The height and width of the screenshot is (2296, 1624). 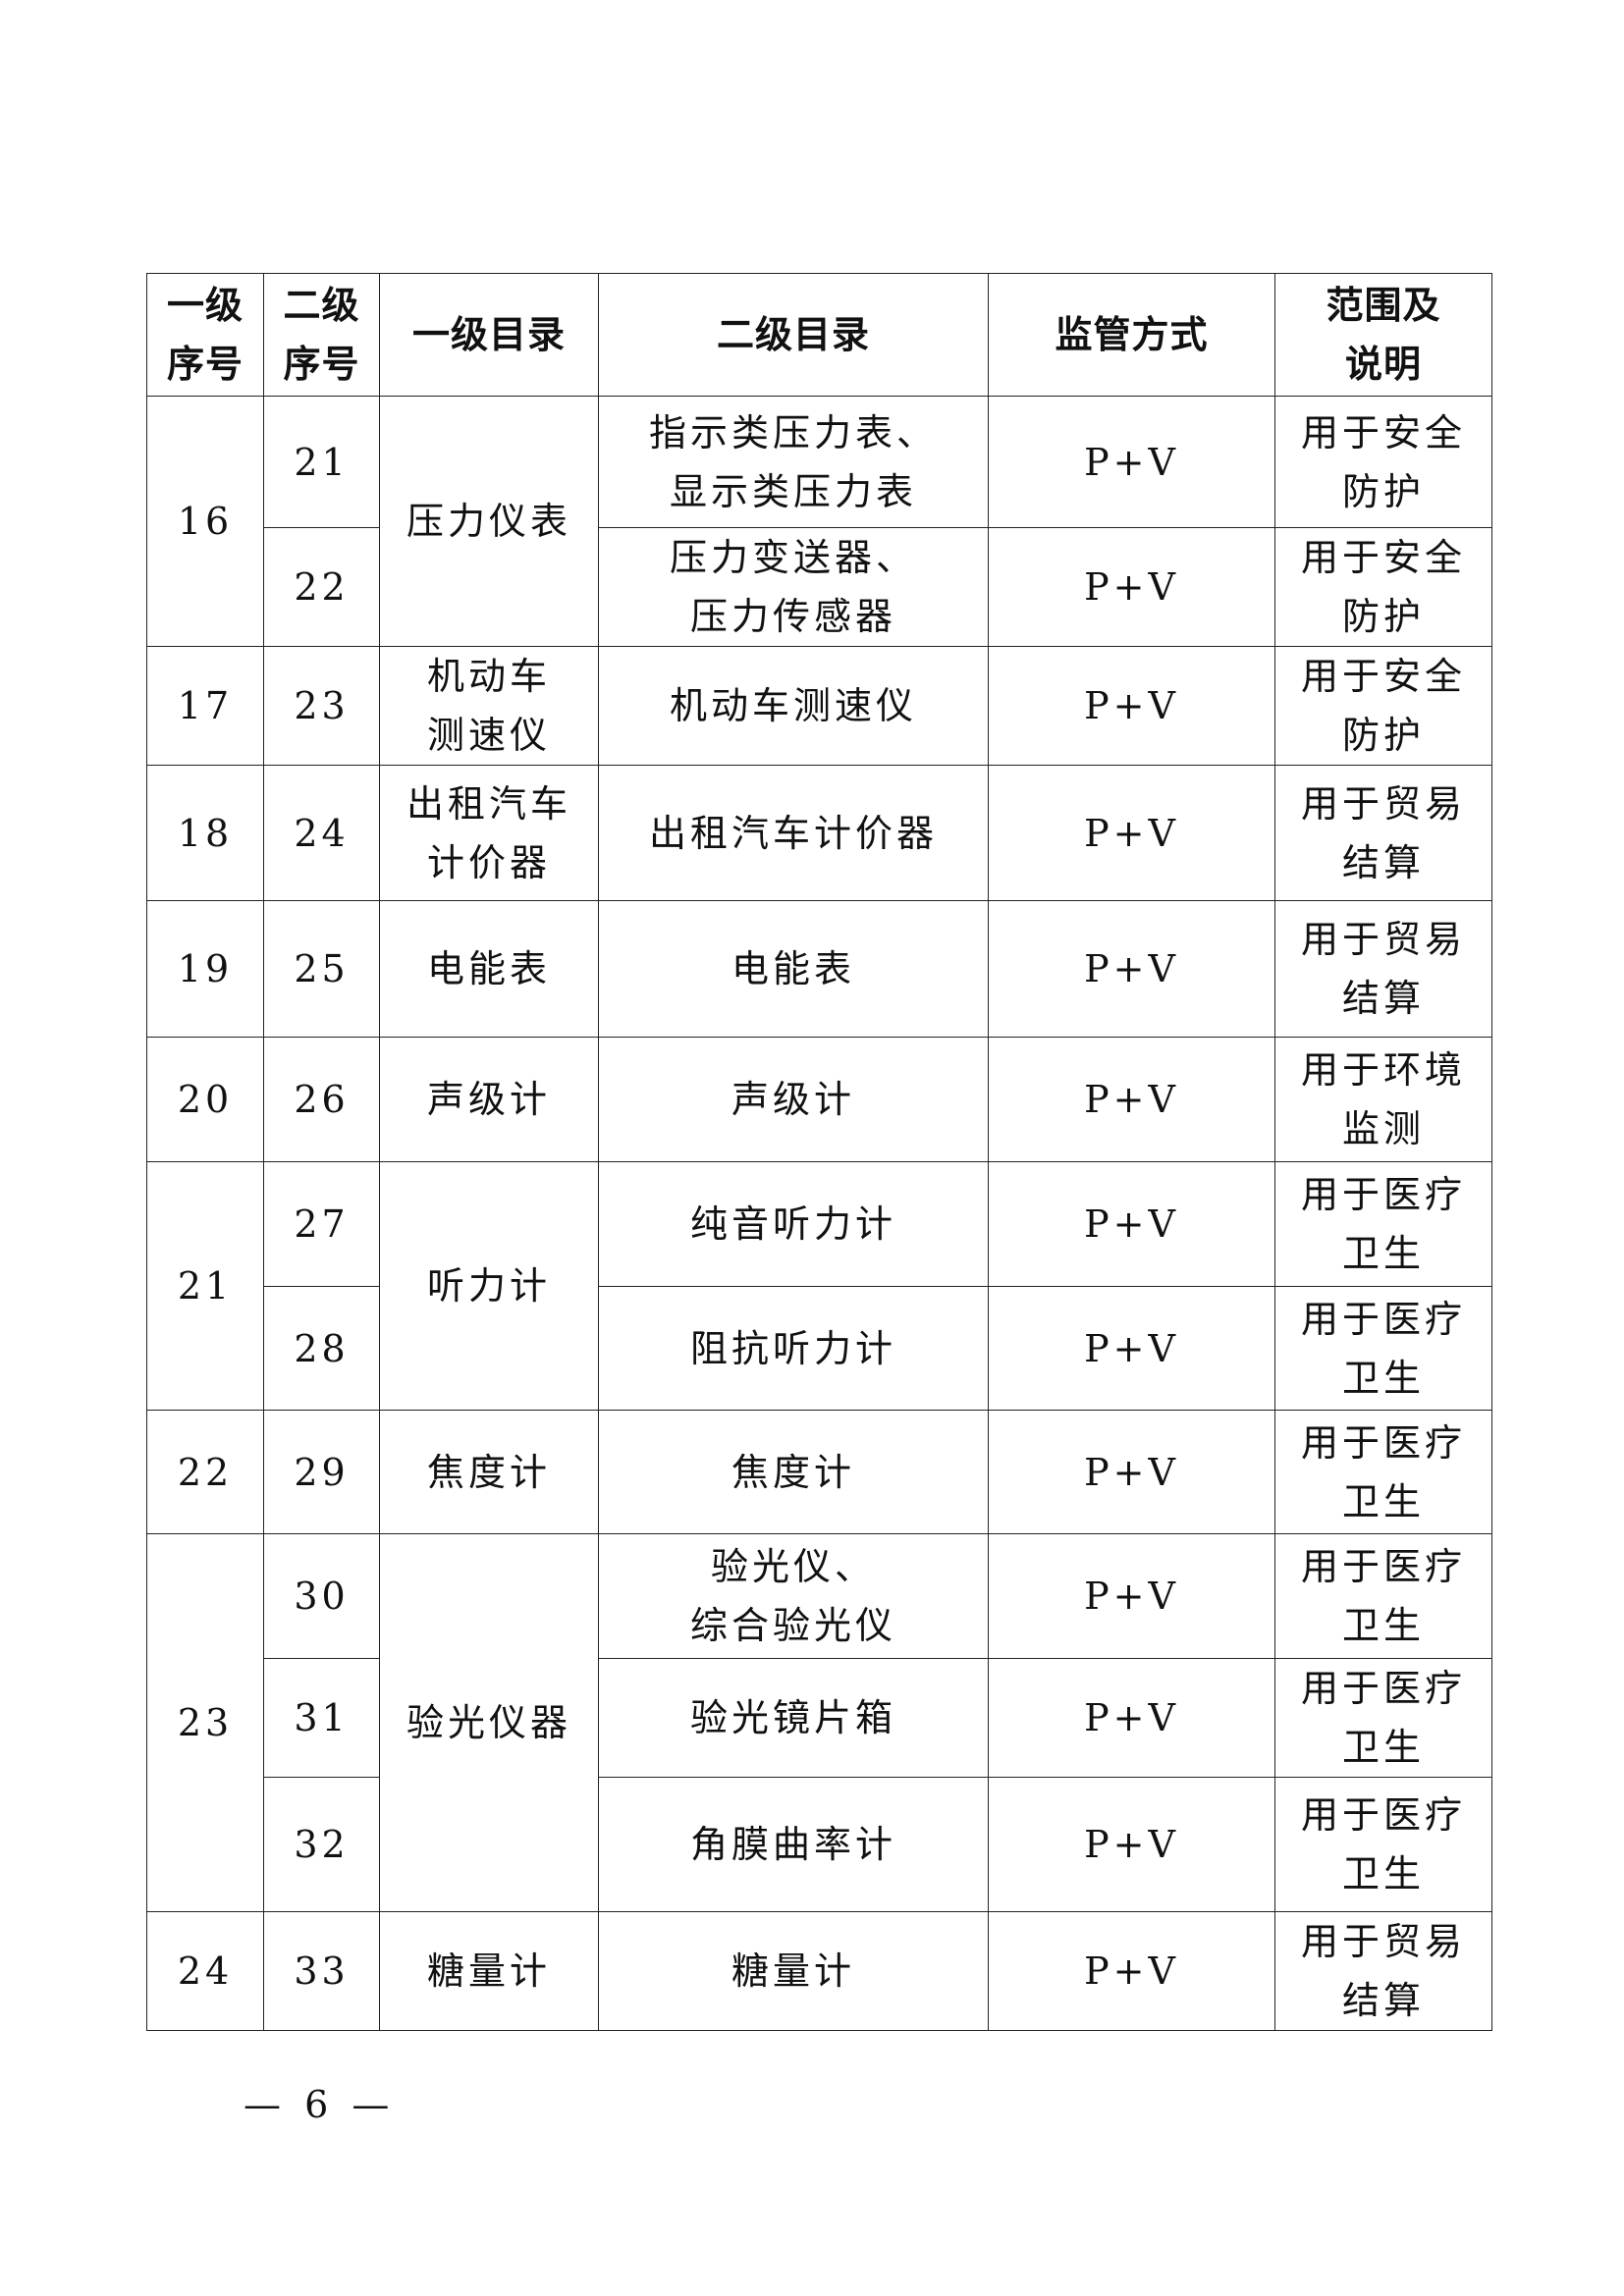 What do you see at coordinates (1383, 1099) in the screenshot?
I see `scope: 用于环境 监测` at bounding box center [1383, 1099].